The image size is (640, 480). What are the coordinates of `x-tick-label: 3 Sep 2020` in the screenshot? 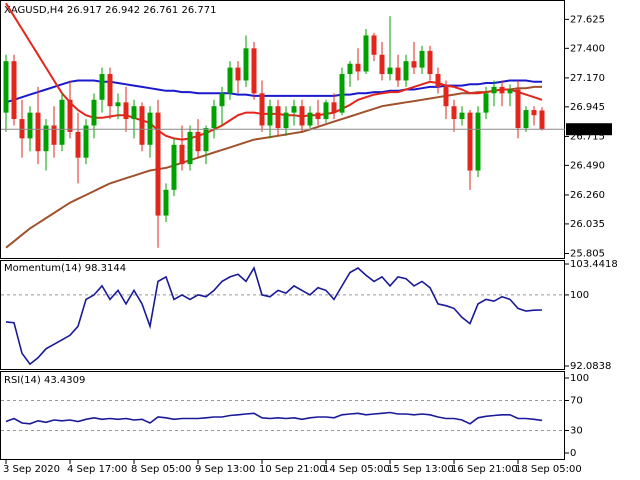 It's located at (31, 469).